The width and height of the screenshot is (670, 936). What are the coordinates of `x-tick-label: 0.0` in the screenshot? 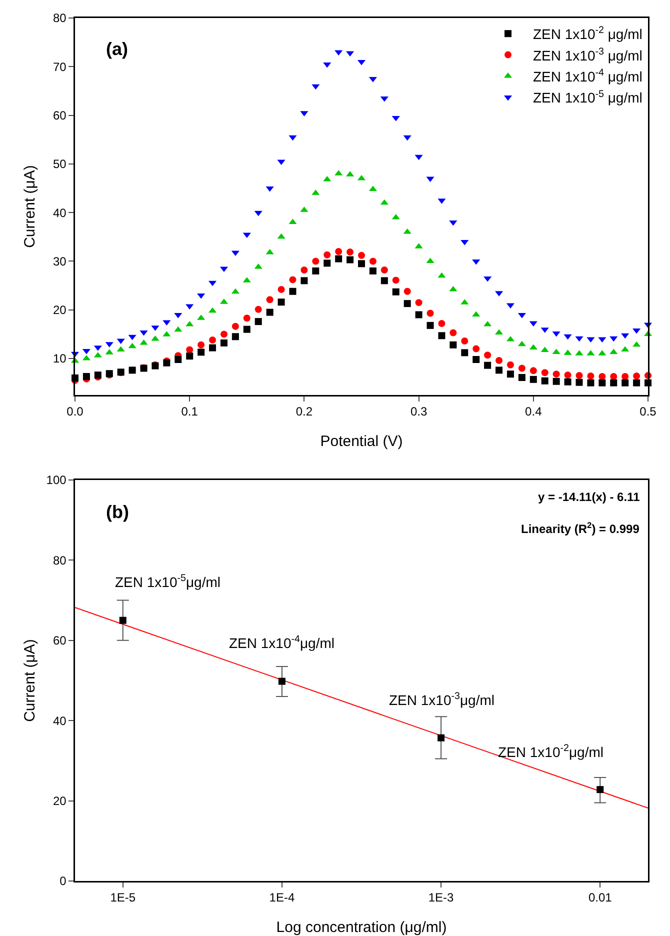 It's located at (75, 411).